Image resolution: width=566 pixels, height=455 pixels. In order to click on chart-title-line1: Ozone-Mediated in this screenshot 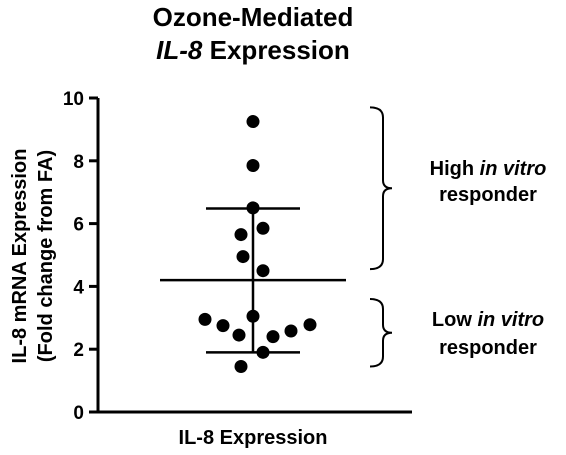, I will do `click(253, 17)`.